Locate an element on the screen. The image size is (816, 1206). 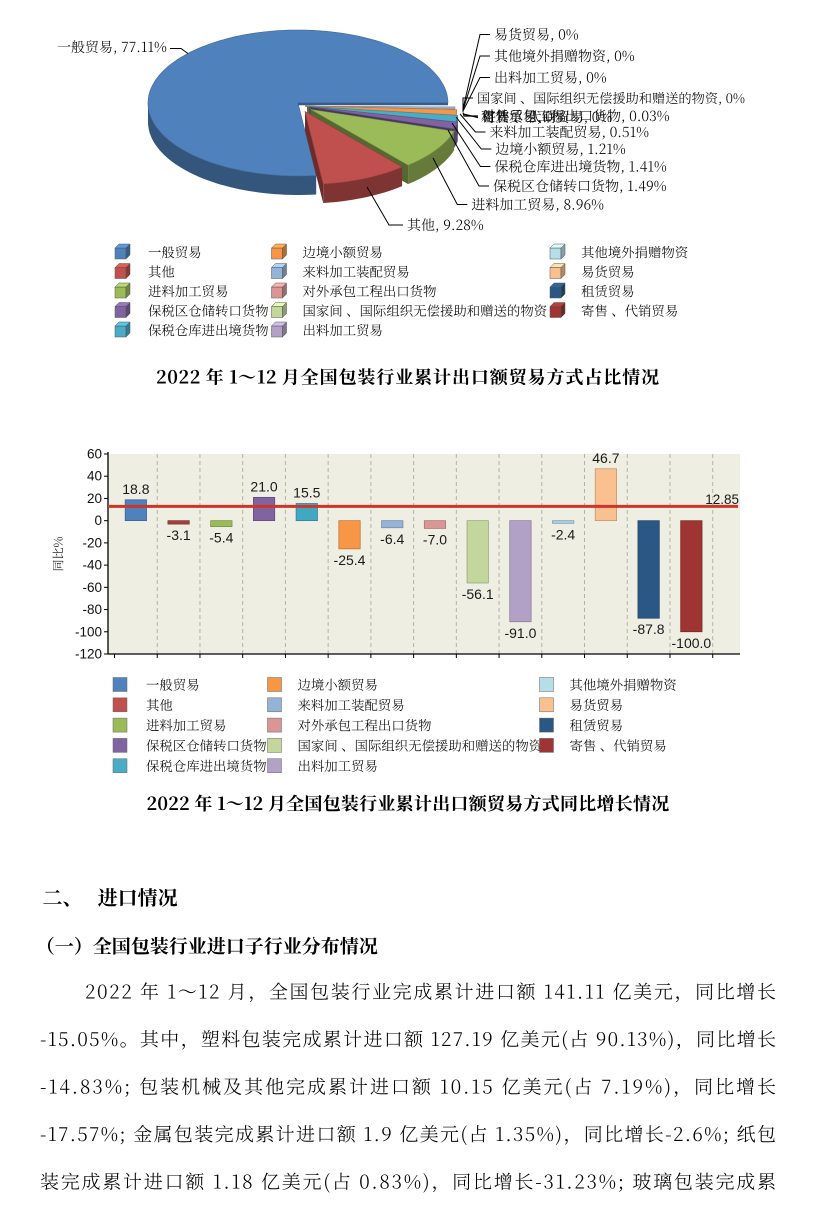
svg-text: -80 is located at coordinates (92, 609).